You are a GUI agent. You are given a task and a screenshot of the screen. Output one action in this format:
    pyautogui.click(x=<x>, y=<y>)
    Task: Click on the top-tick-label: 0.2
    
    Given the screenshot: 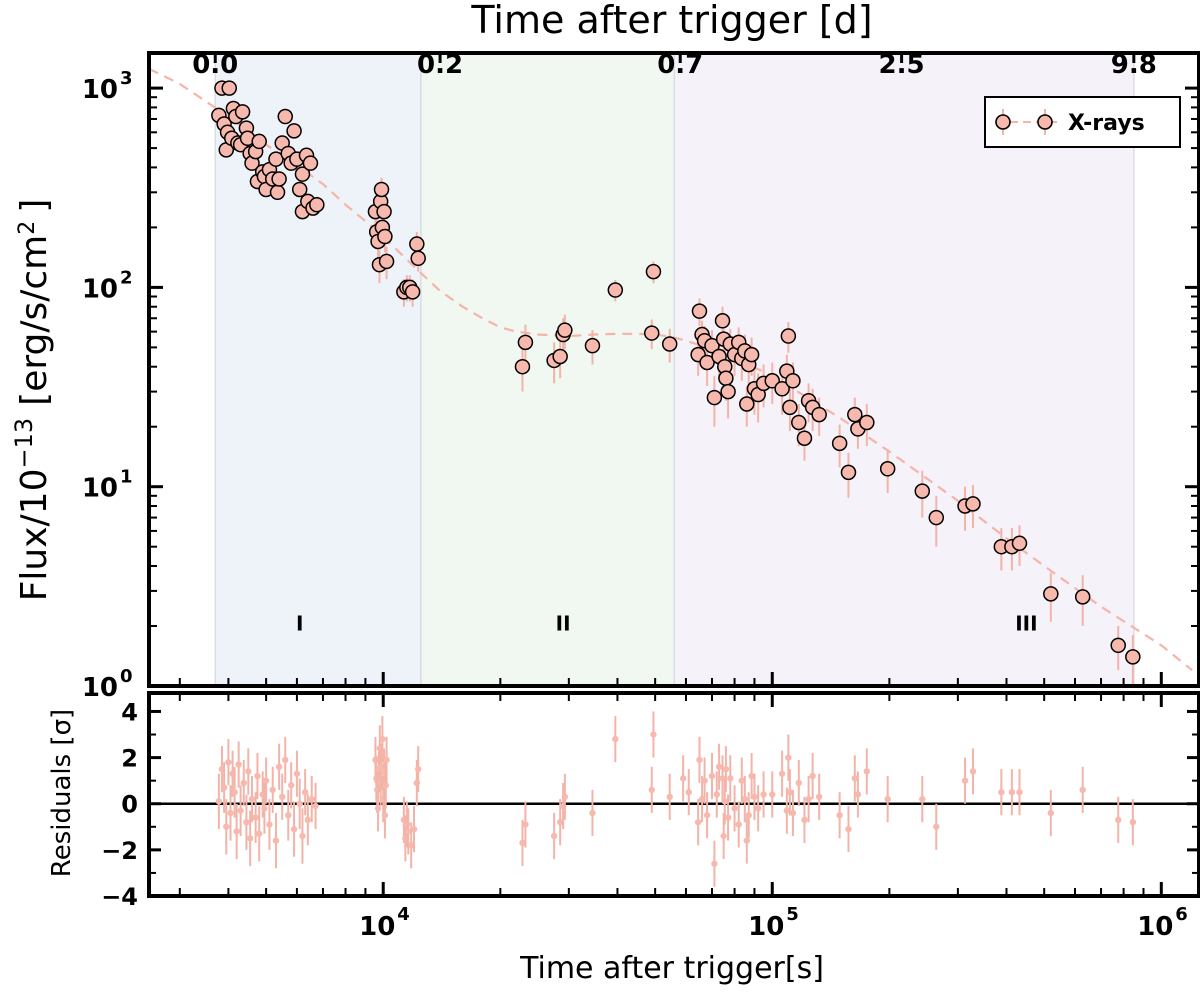 What is the action you would take?
    pyautogui.click(x=440, y=65)
    